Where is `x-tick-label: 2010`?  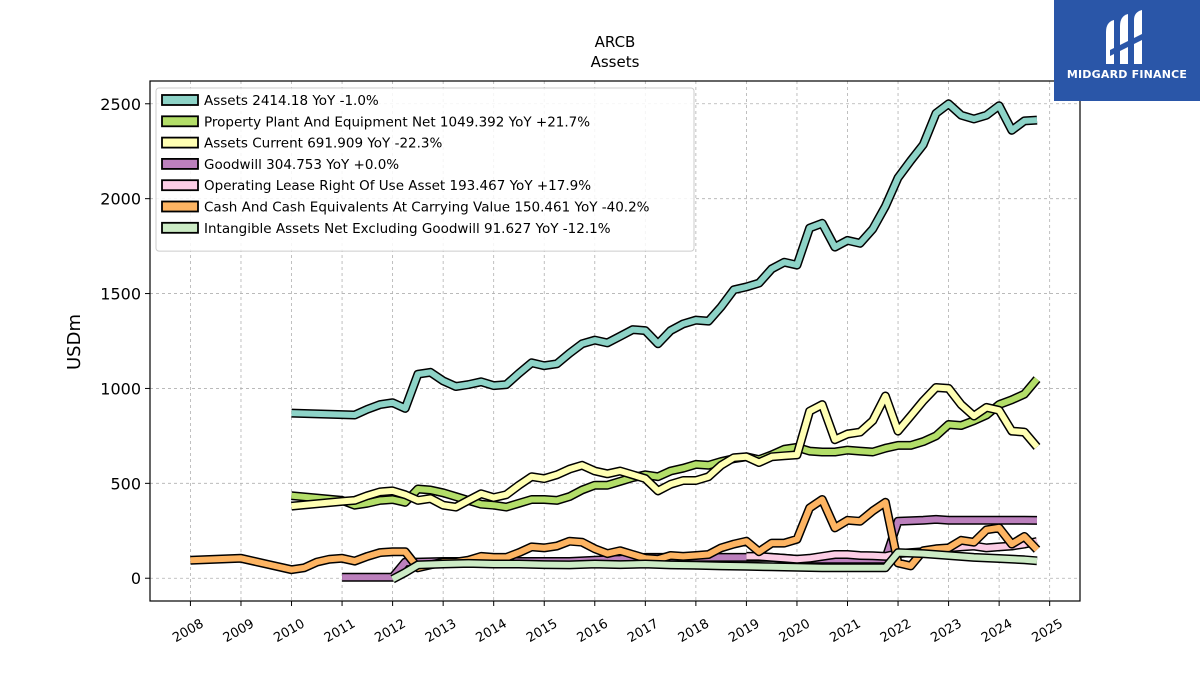
x-tick-label: 2010 is located at coordinates (289, 631).